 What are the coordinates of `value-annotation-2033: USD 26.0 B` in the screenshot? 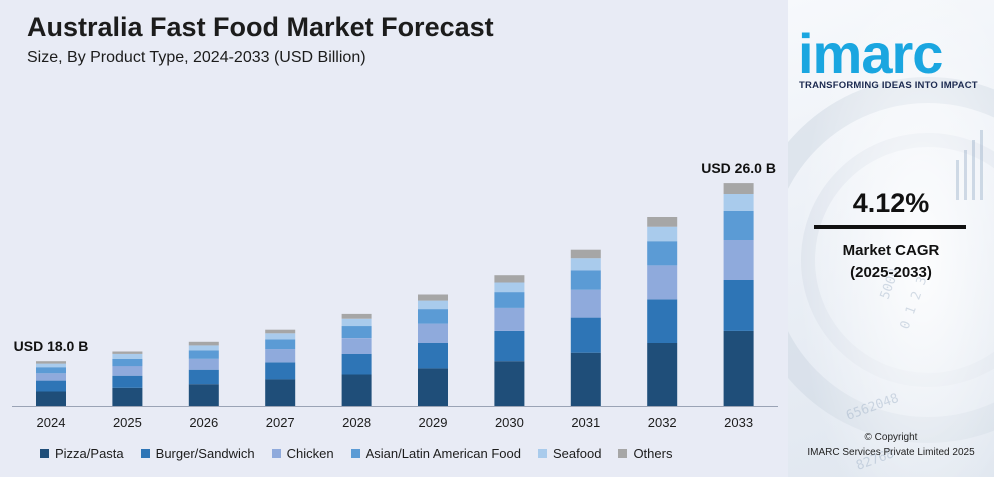 It's located at (738, 168).